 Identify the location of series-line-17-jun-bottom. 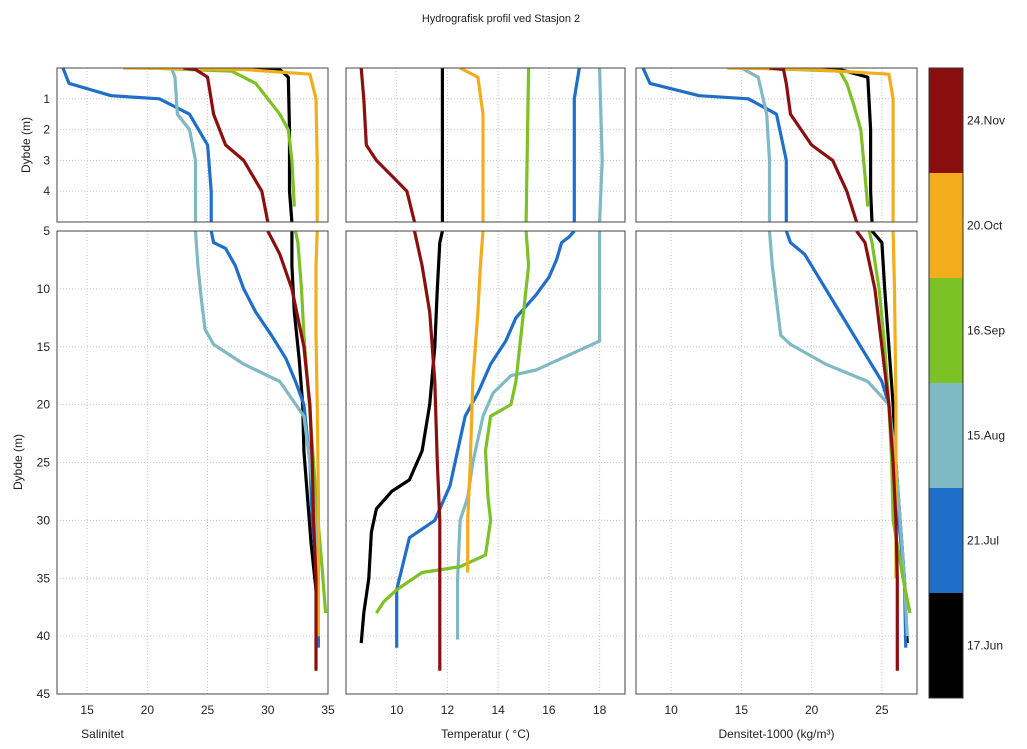
(401, 437).